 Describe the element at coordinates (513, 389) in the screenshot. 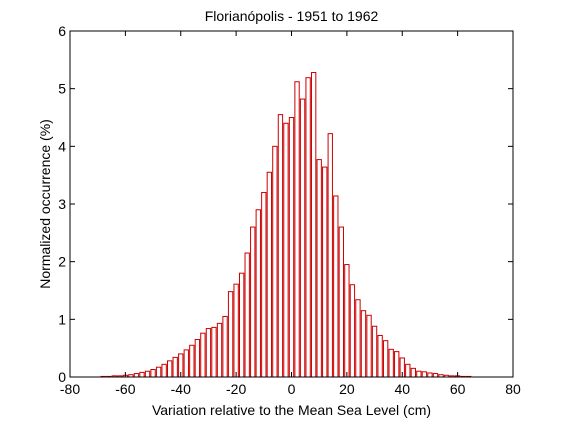

I see `x-tick-label: 80` at that location.